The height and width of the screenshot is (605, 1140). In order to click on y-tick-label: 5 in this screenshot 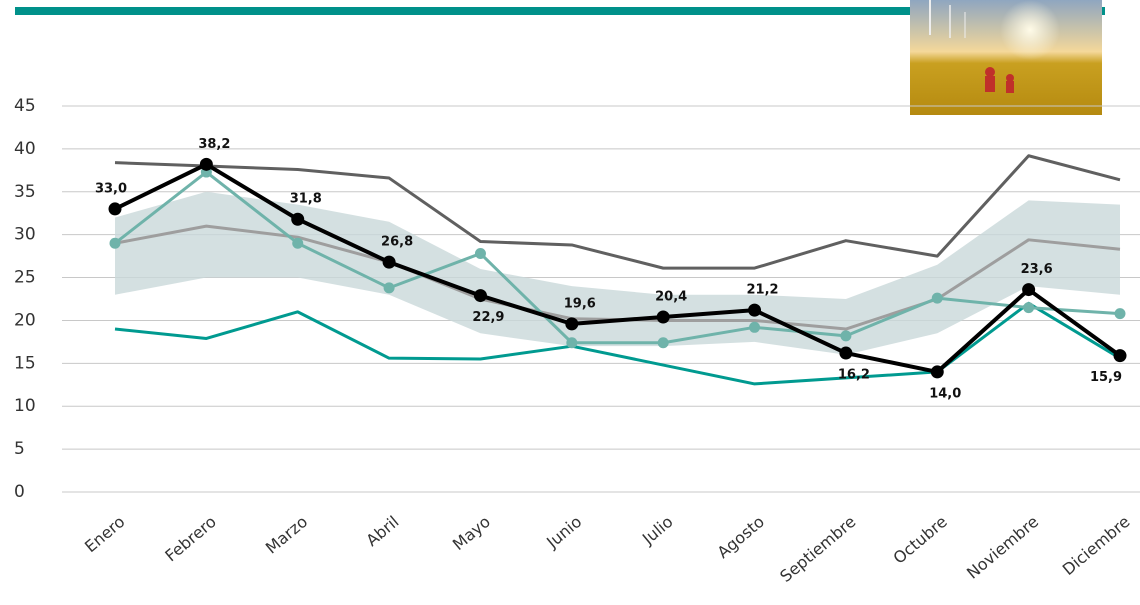, I will do `click(19, 449)`.